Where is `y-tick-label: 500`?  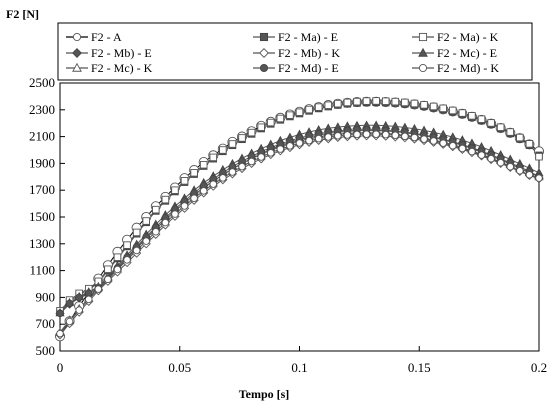 y-tick-label: 500 is located at coordinates (46, 350).